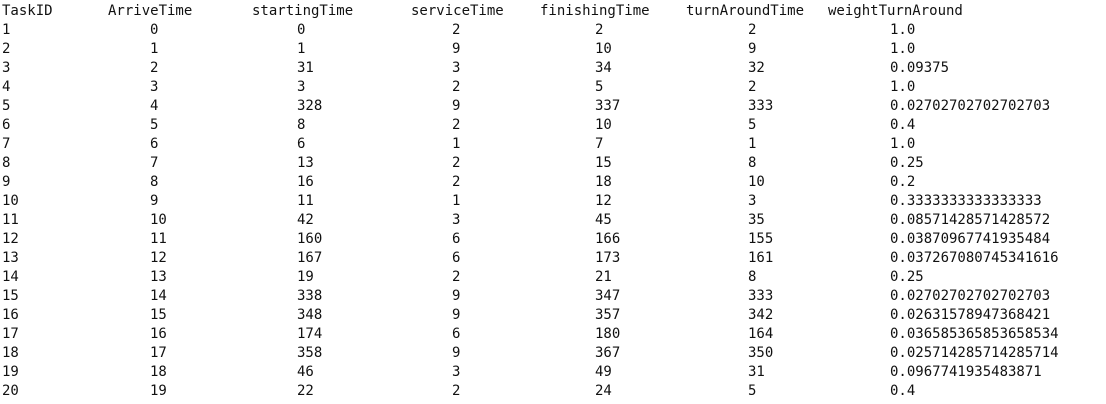 The height and width of the screenshot is (404, 1106). I want to click on cell-arrive-time: 11, so click(158, 239).